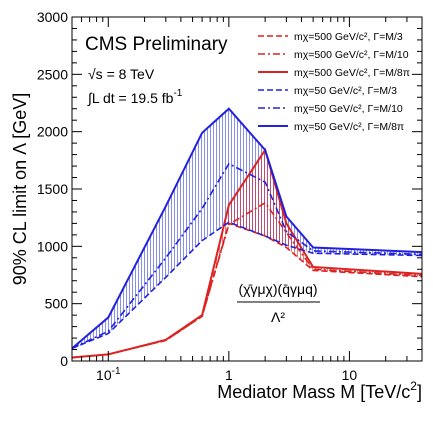 This screenshot has height=421, width=433. I want to click on energy-label: √s = 8 TeV, so click(121, 74).